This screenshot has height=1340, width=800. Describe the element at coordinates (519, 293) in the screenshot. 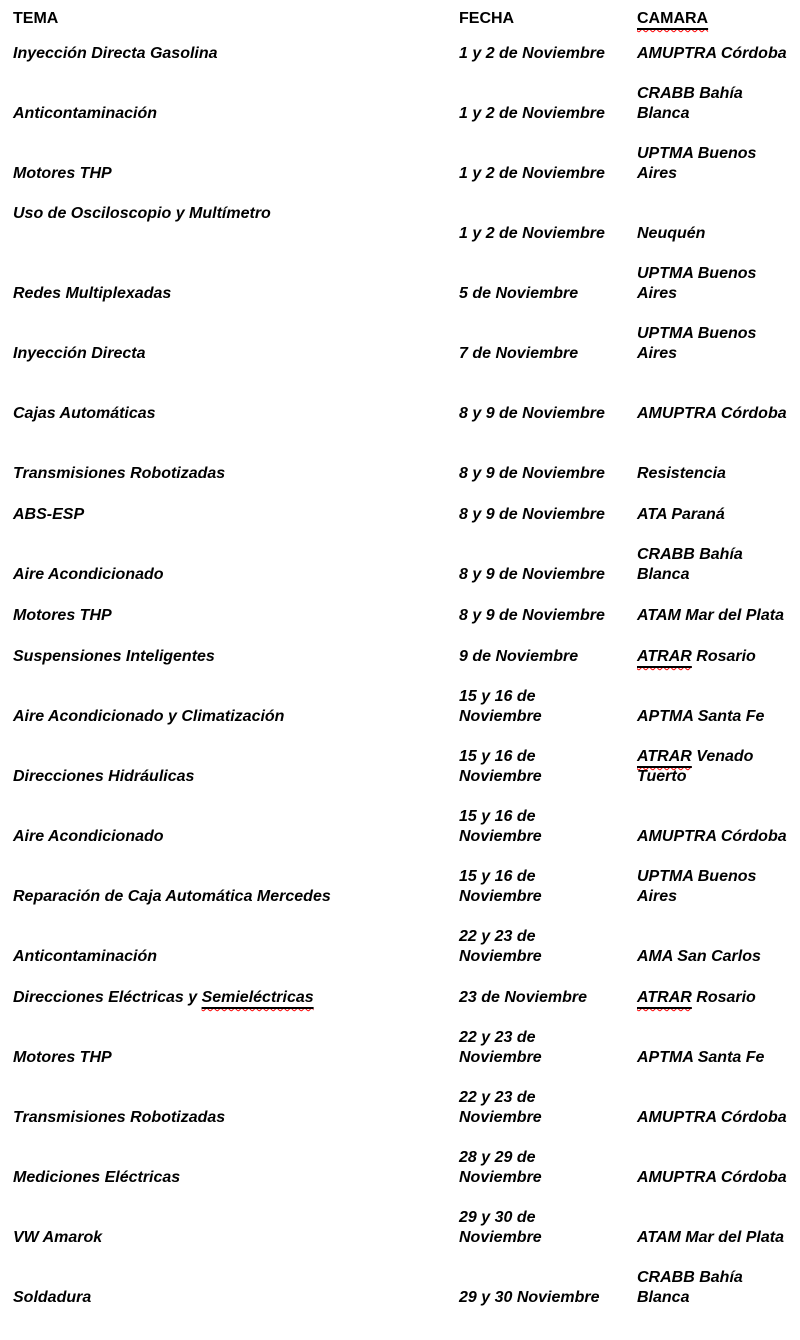

I see `fecha-cell: 5 de Noviembre` at that location.